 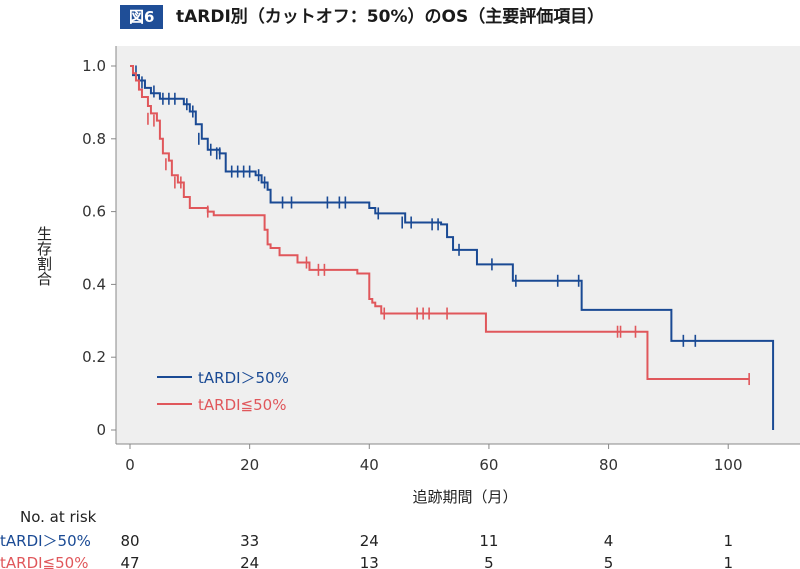 What do you see at coordinates (101, 430) in the screenshot?
I see `y-tick-label: 0` at bounding box center [101, 430].